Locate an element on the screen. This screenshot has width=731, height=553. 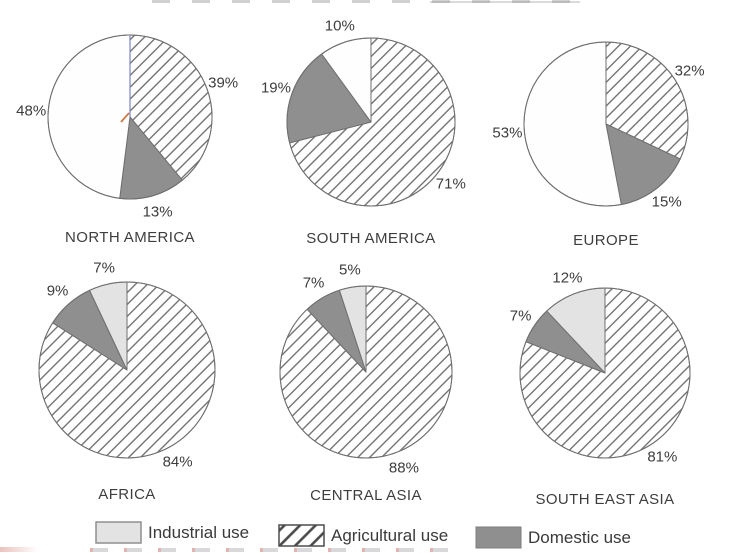
slice-percent-label: 48% is located at coordinates (31, 111).